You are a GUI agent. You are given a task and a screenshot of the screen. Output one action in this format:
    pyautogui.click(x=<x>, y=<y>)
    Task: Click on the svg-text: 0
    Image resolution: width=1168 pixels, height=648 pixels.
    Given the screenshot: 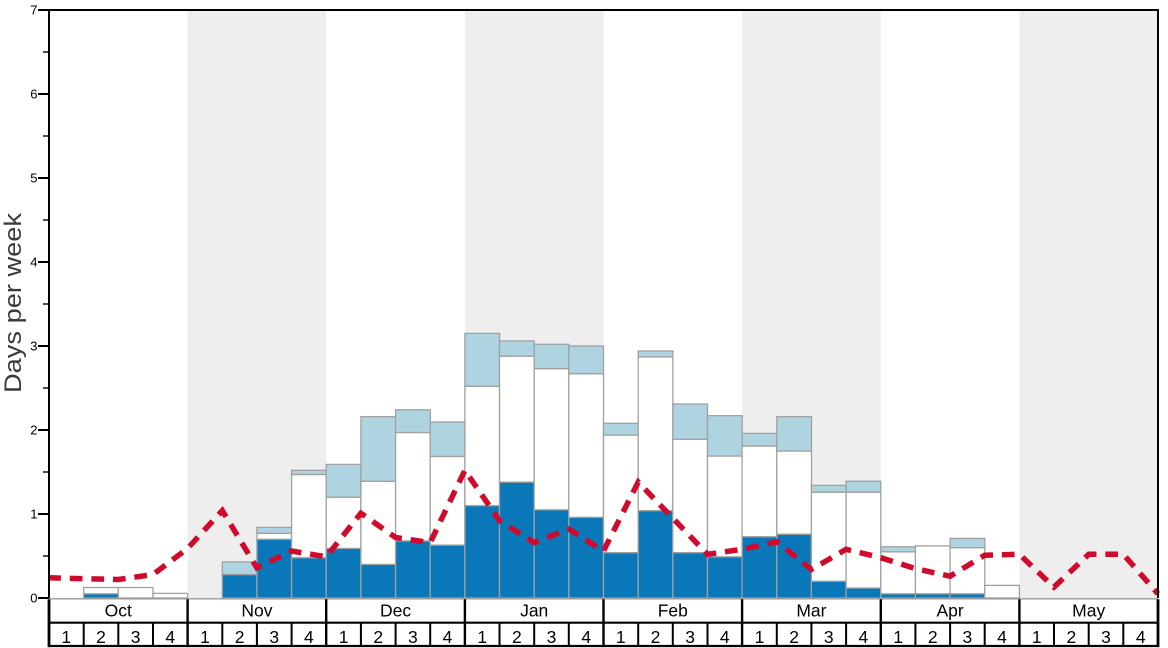 What is the action you would take?
    pyautogui.click(x=33, y=598)
    